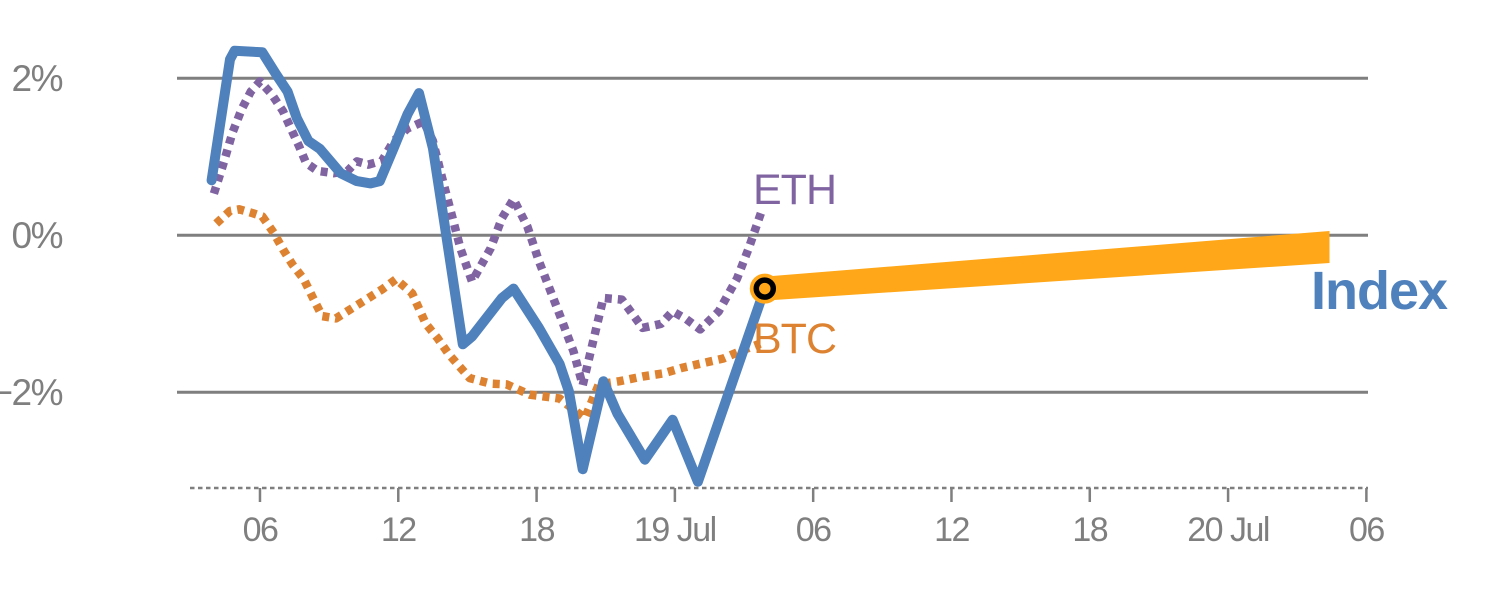 The image size is (1500, 600). What do you see at coordinates (31, 392) in the screenshot?
I see `y-axis-tick-label: −2%` at bounding box center [31, 392].